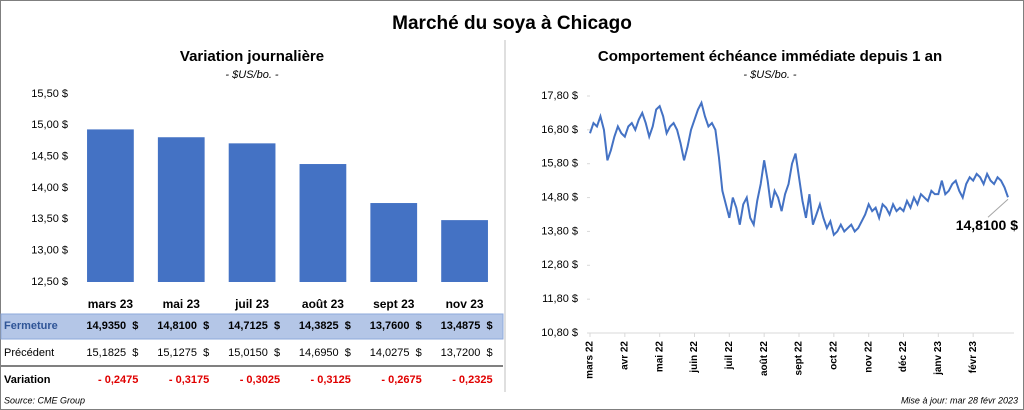  Describe the element at coordinates (938, 358) in the screenshot. I see `x-tick-label: janv 23` at that location.